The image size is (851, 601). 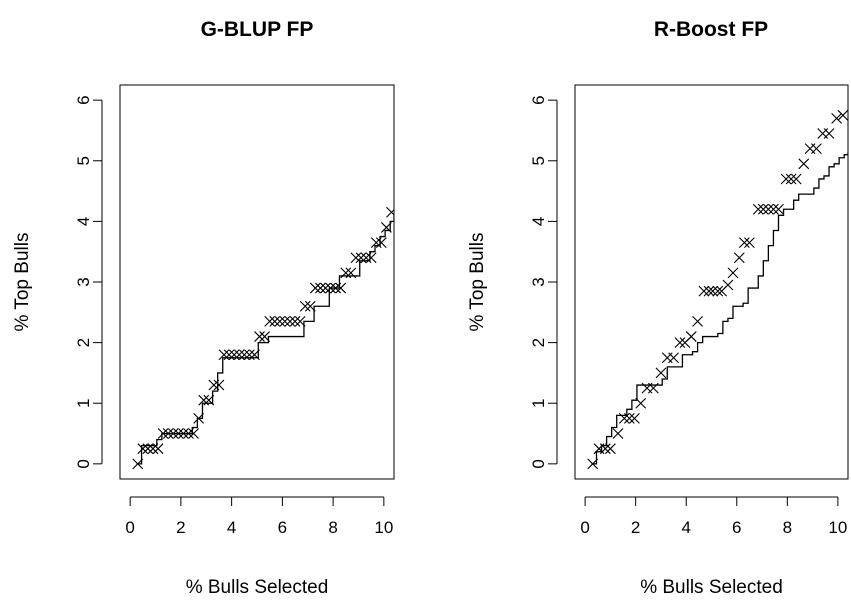 I want to click on x-tick-label: 2, so click(x=635, y=527).